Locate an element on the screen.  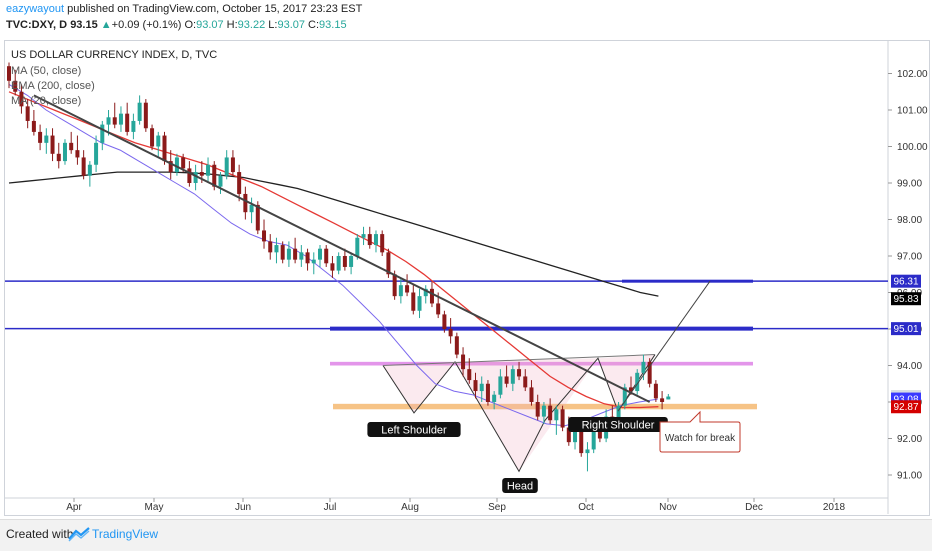
head-label: Head is located at coordinates (520, 487).